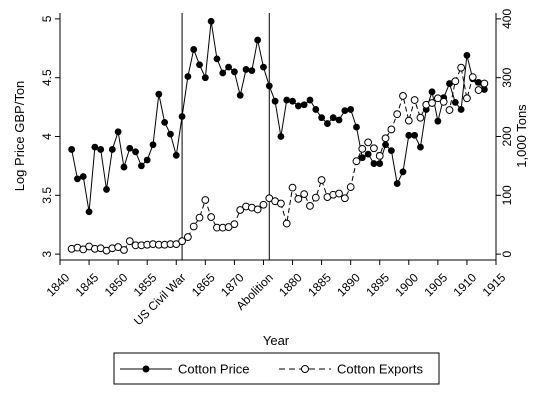 This screenshot has width=550, height=400. Describe the element at coordinates (521, 136) in the screenshot. I see `y-axis-right-title: 1,000 Tons` at that location.